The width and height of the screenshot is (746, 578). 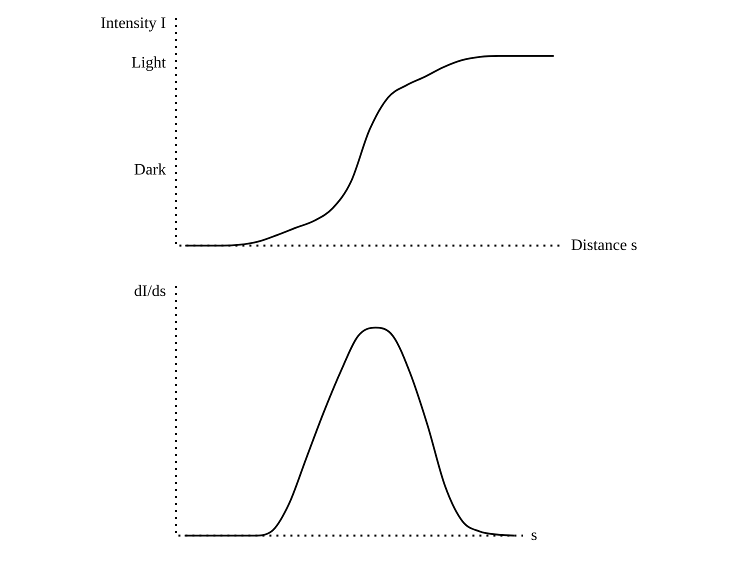 What do you see at coordinates (534, 535) in the screenshot?
I see `x-axis-title: s` at bounding box center [534, 535].